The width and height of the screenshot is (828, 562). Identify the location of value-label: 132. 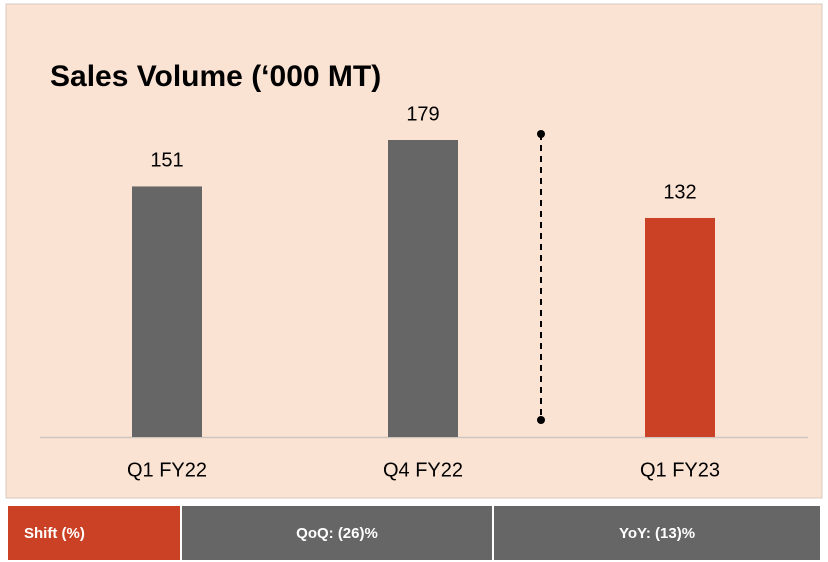
(679, 192).